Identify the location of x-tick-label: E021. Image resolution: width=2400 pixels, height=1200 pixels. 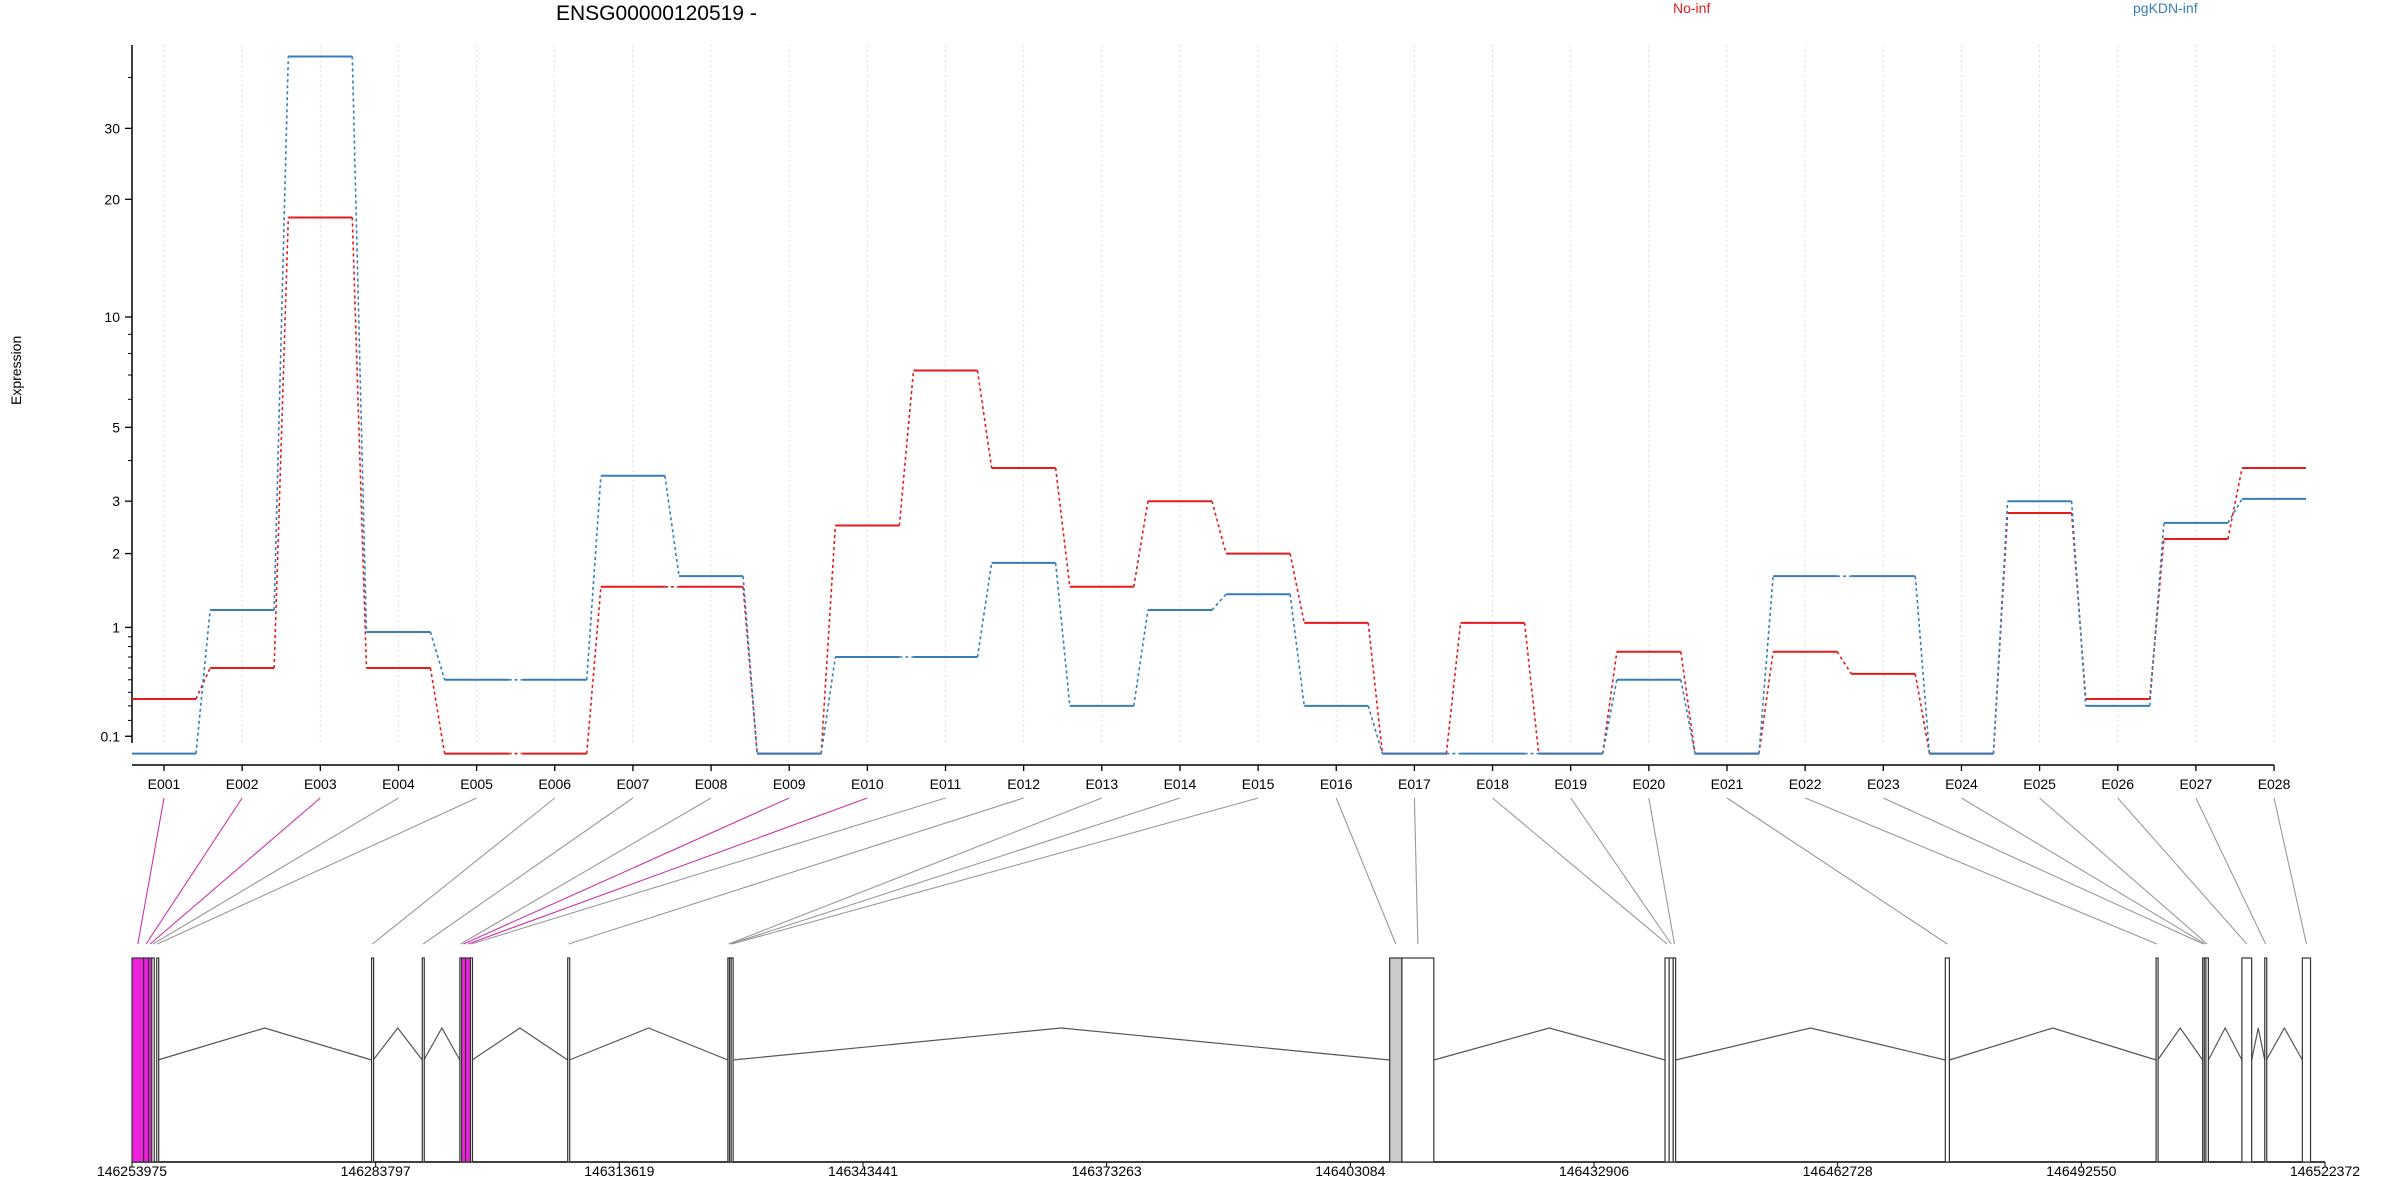
(1727, 784).